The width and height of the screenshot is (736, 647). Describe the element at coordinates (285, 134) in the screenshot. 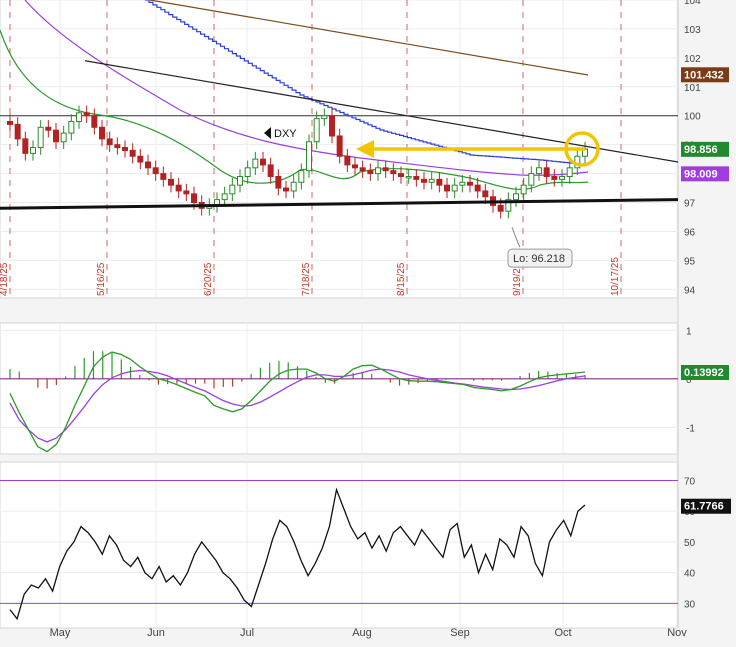

I see `symbol-label: DXY` at that location.